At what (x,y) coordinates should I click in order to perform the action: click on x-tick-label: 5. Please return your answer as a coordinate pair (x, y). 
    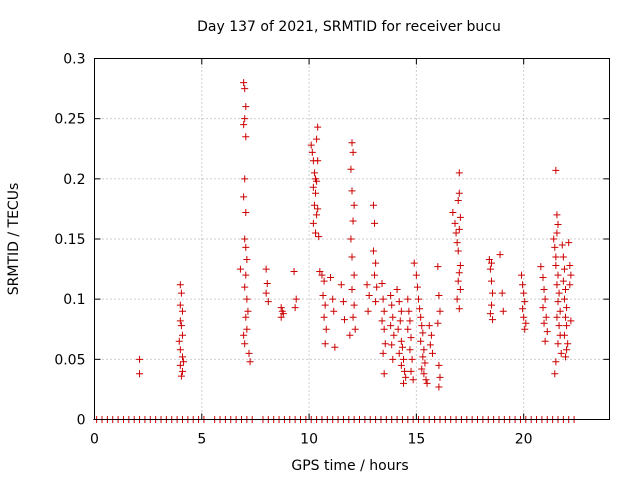
    Looking at the image, I should click on (201, 440).